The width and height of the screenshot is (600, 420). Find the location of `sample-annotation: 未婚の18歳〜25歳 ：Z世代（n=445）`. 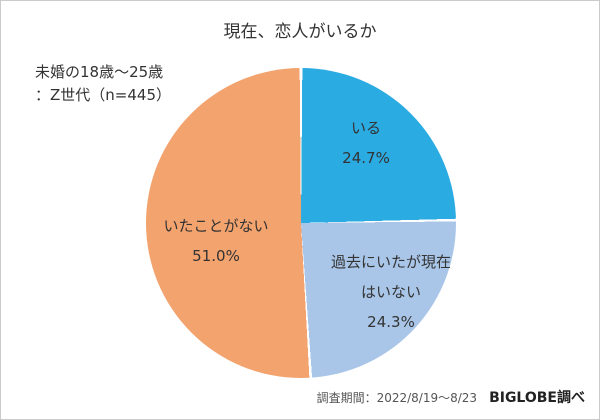

sample-annotation: 未婚の18歳〜25歳 ：Z世代（n=445） is located at coordinates (103, 84).